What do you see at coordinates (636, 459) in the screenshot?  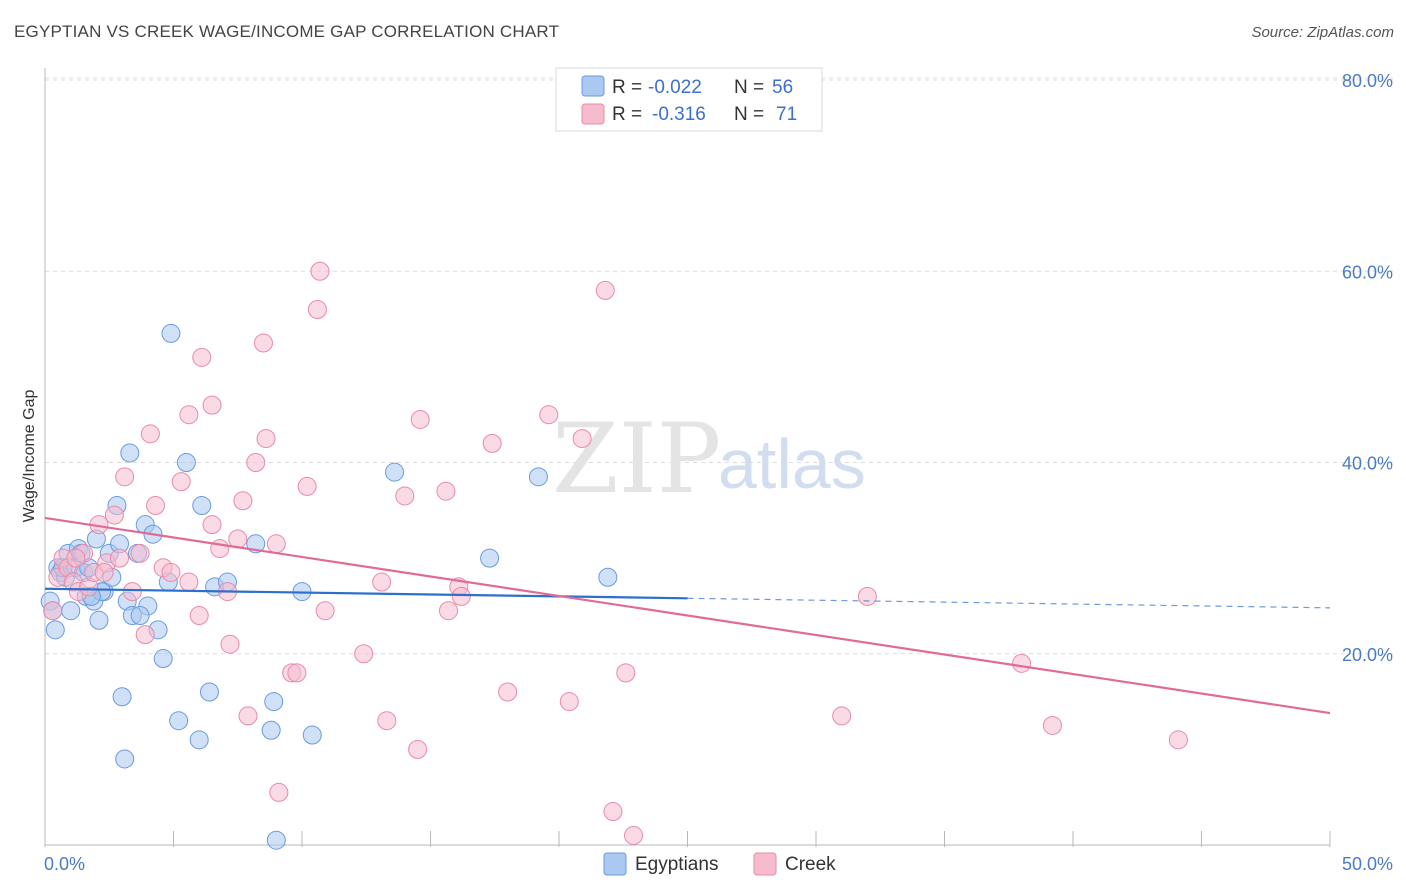 I see `watermark-zip: ZIP` at bounding box center [636, 459].